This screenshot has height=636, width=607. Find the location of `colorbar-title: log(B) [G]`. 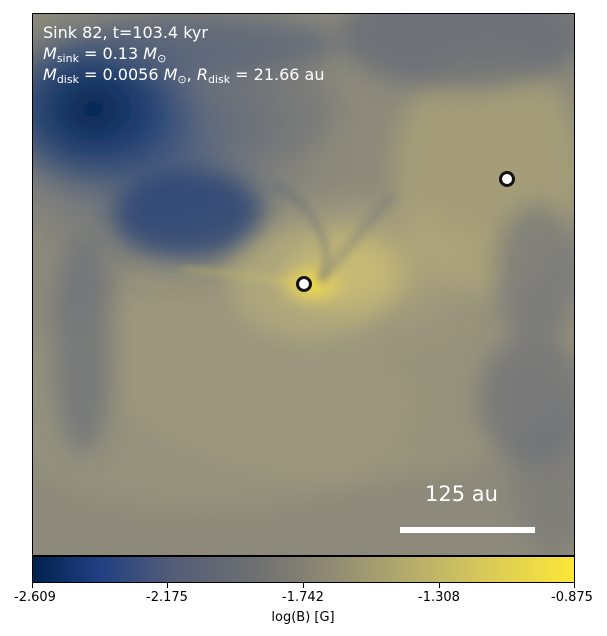

colorbar-title: log(B) [G] is located at coordinates (303, 617).